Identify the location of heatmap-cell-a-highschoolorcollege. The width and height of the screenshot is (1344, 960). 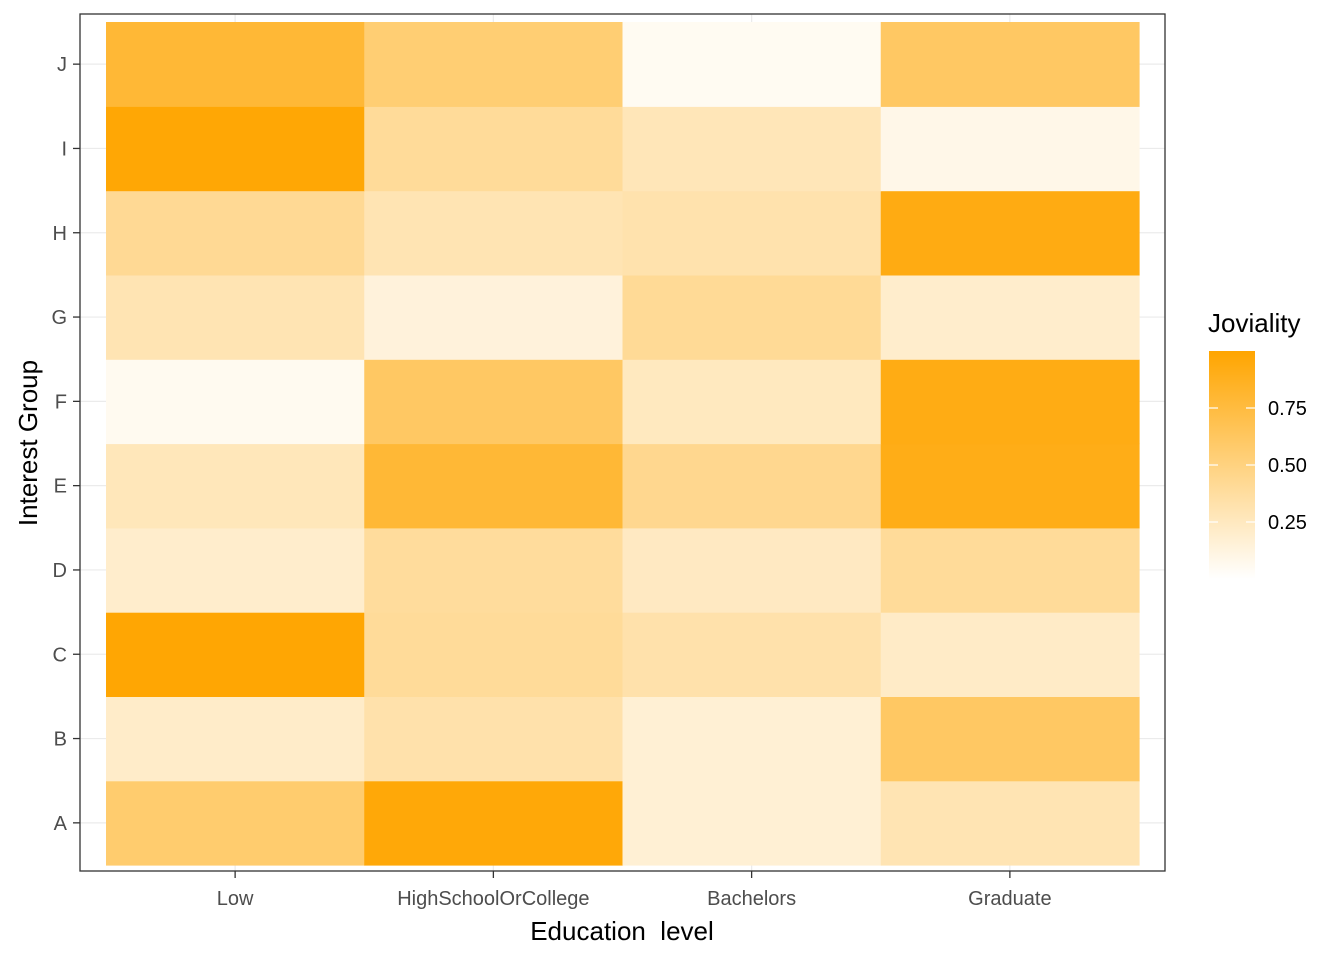
(494, 823).